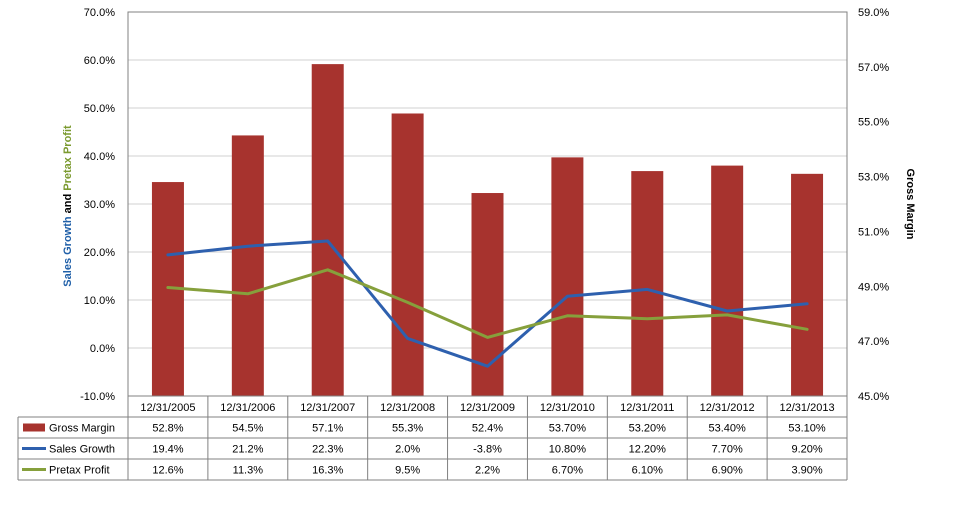 This screenshot has width=960, height=523. What do you see at coordinates (806, 450) in the screenshot?
I see `data-label: 9.20%` at bounding box center [806, 450].